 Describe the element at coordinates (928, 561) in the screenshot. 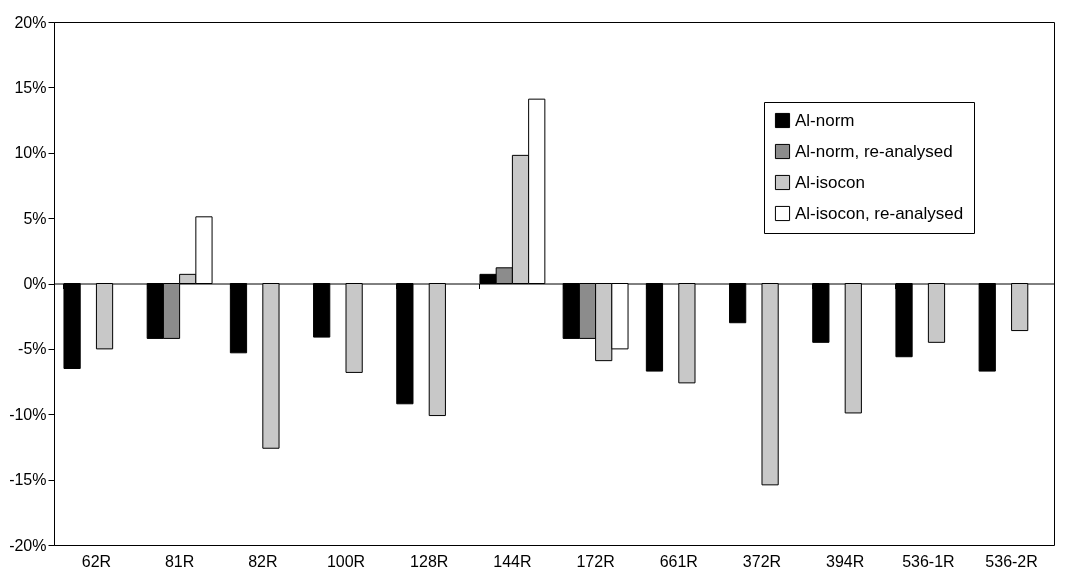

I see `x-tick-label: 536-1R` at that location.